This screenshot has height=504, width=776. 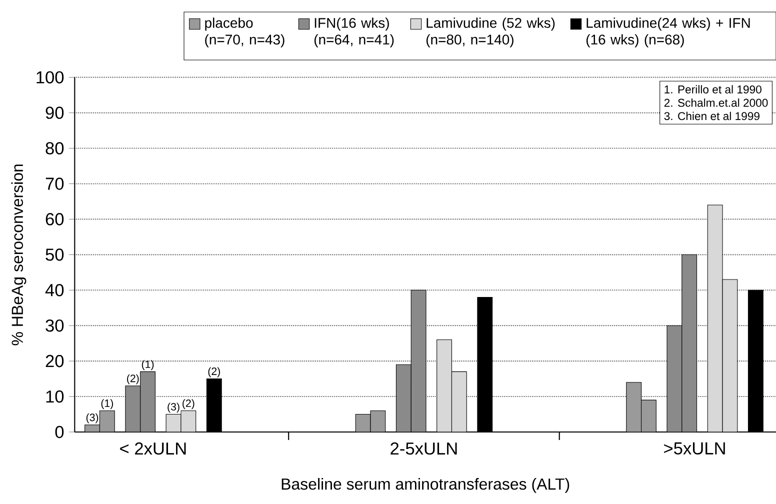 I want to click on y-tick-label: 30, so click(x=55, y=325).